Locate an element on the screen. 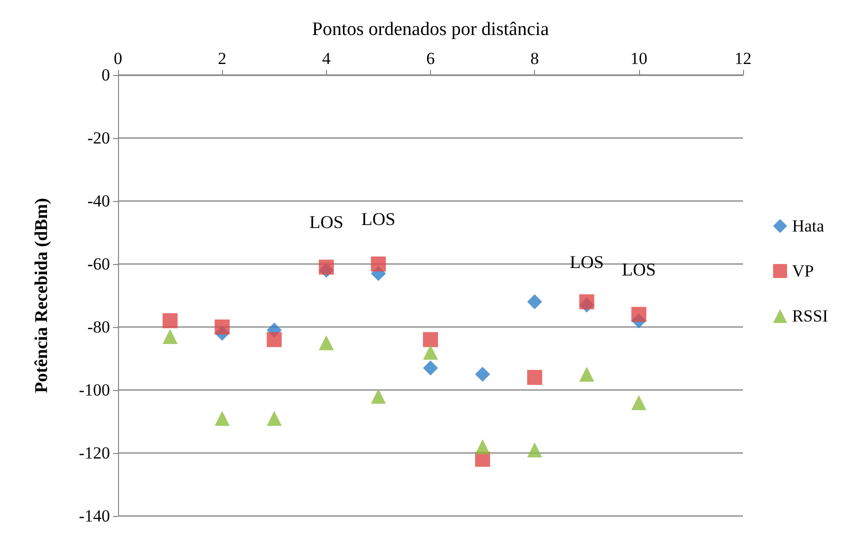 The height and width of the screenshot is (542, 853). y-tick-label: -40 is located at coordinates (98, 201).